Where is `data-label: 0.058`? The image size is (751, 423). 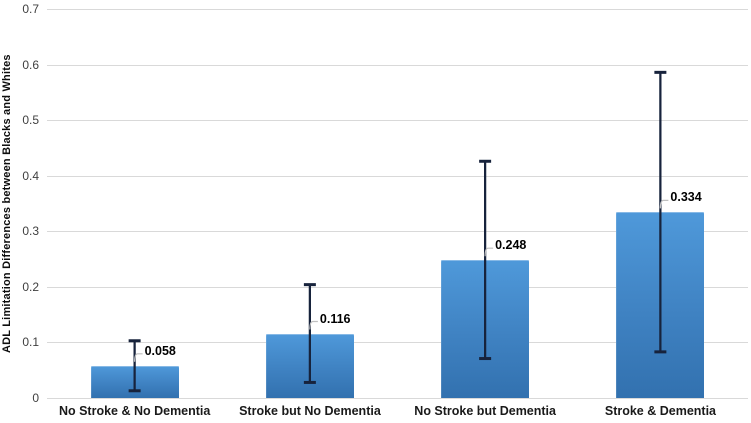
data-label: 0.058 is located at coordinates (160, 350).